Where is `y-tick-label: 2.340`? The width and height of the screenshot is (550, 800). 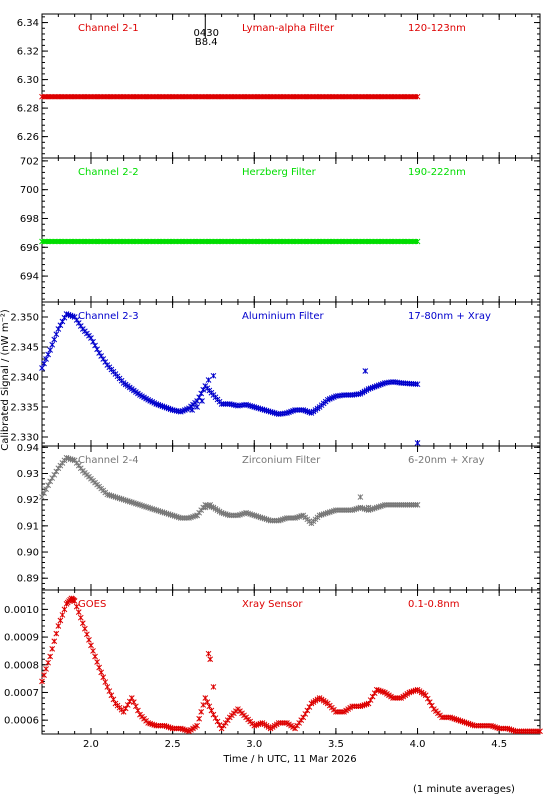 y-tick-label: 2.340 is located at coordinates (24, 378).